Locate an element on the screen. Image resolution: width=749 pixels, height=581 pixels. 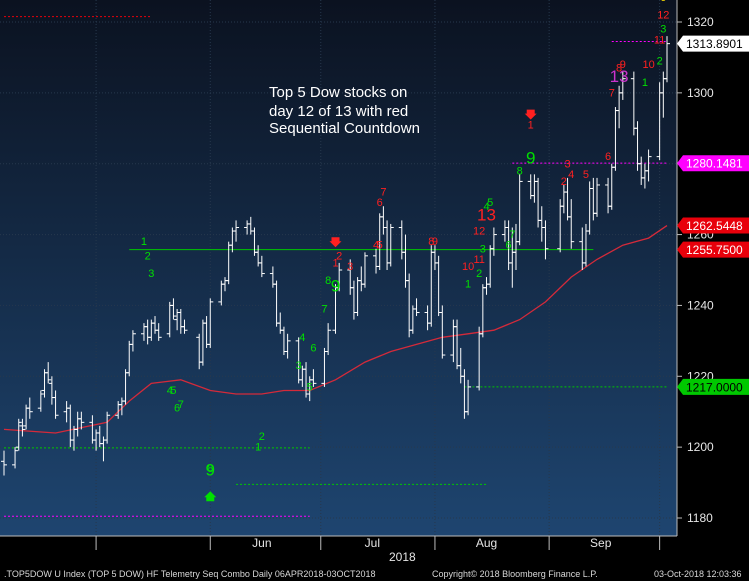
sequential-count: 12 is located at coordinates (479, 232).